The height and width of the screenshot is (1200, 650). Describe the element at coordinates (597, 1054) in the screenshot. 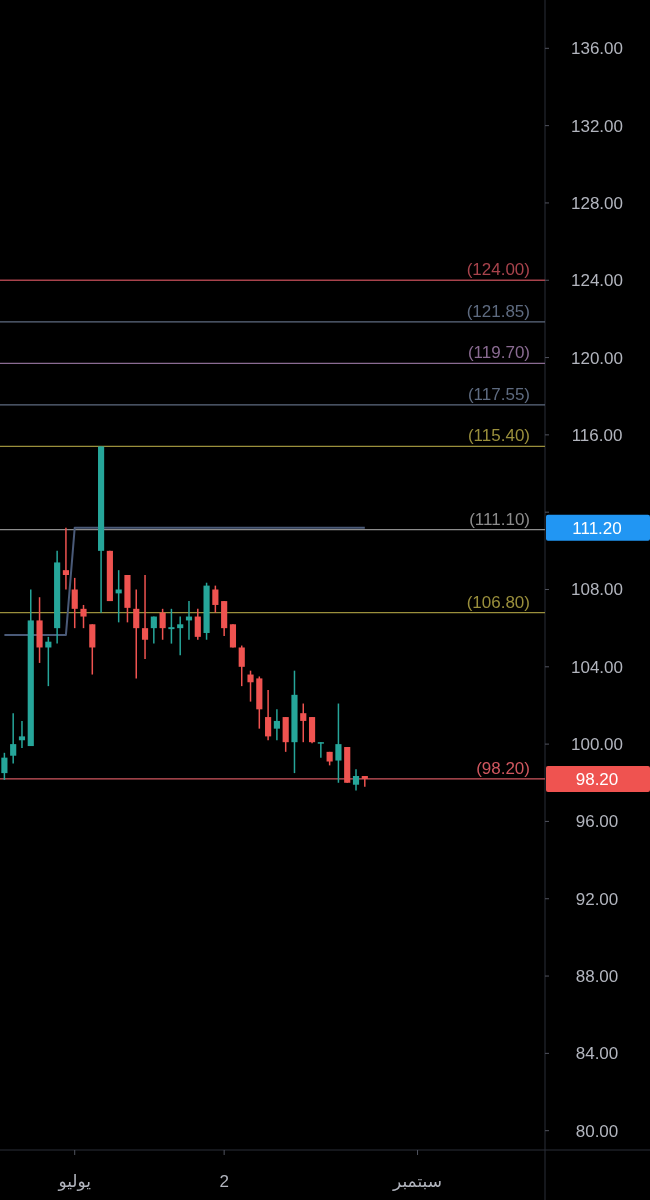

I see `y-tick-label: 84.00` at that location.